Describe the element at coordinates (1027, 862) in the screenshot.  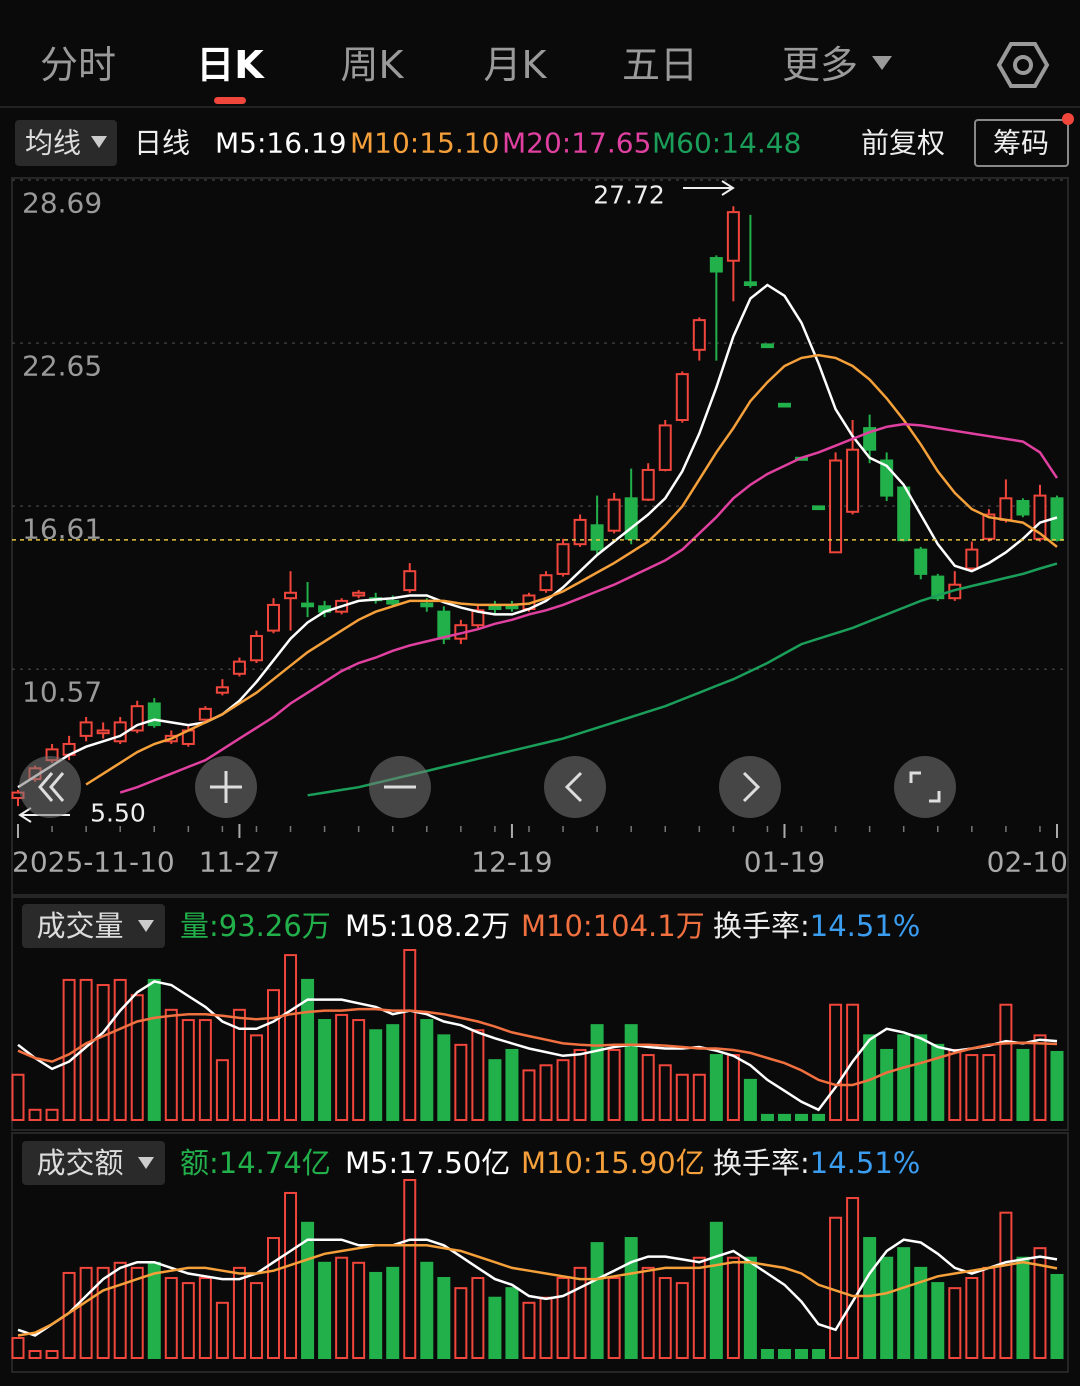
I see `x-tick-label: 02-10` at that location.